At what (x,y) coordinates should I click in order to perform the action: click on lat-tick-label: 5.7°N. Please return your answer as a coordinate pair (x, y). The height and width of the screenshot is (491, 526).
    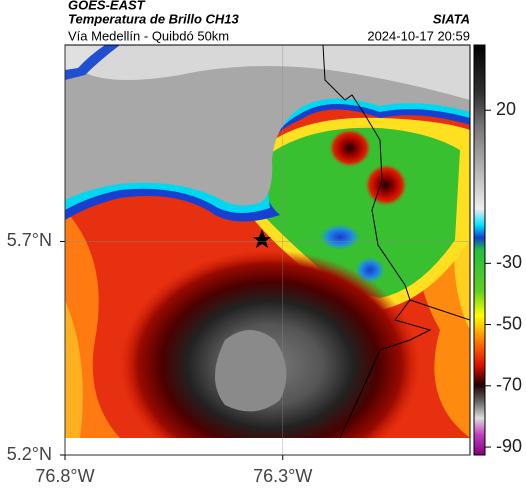
    Looking at the image, I should click on (29, 240).